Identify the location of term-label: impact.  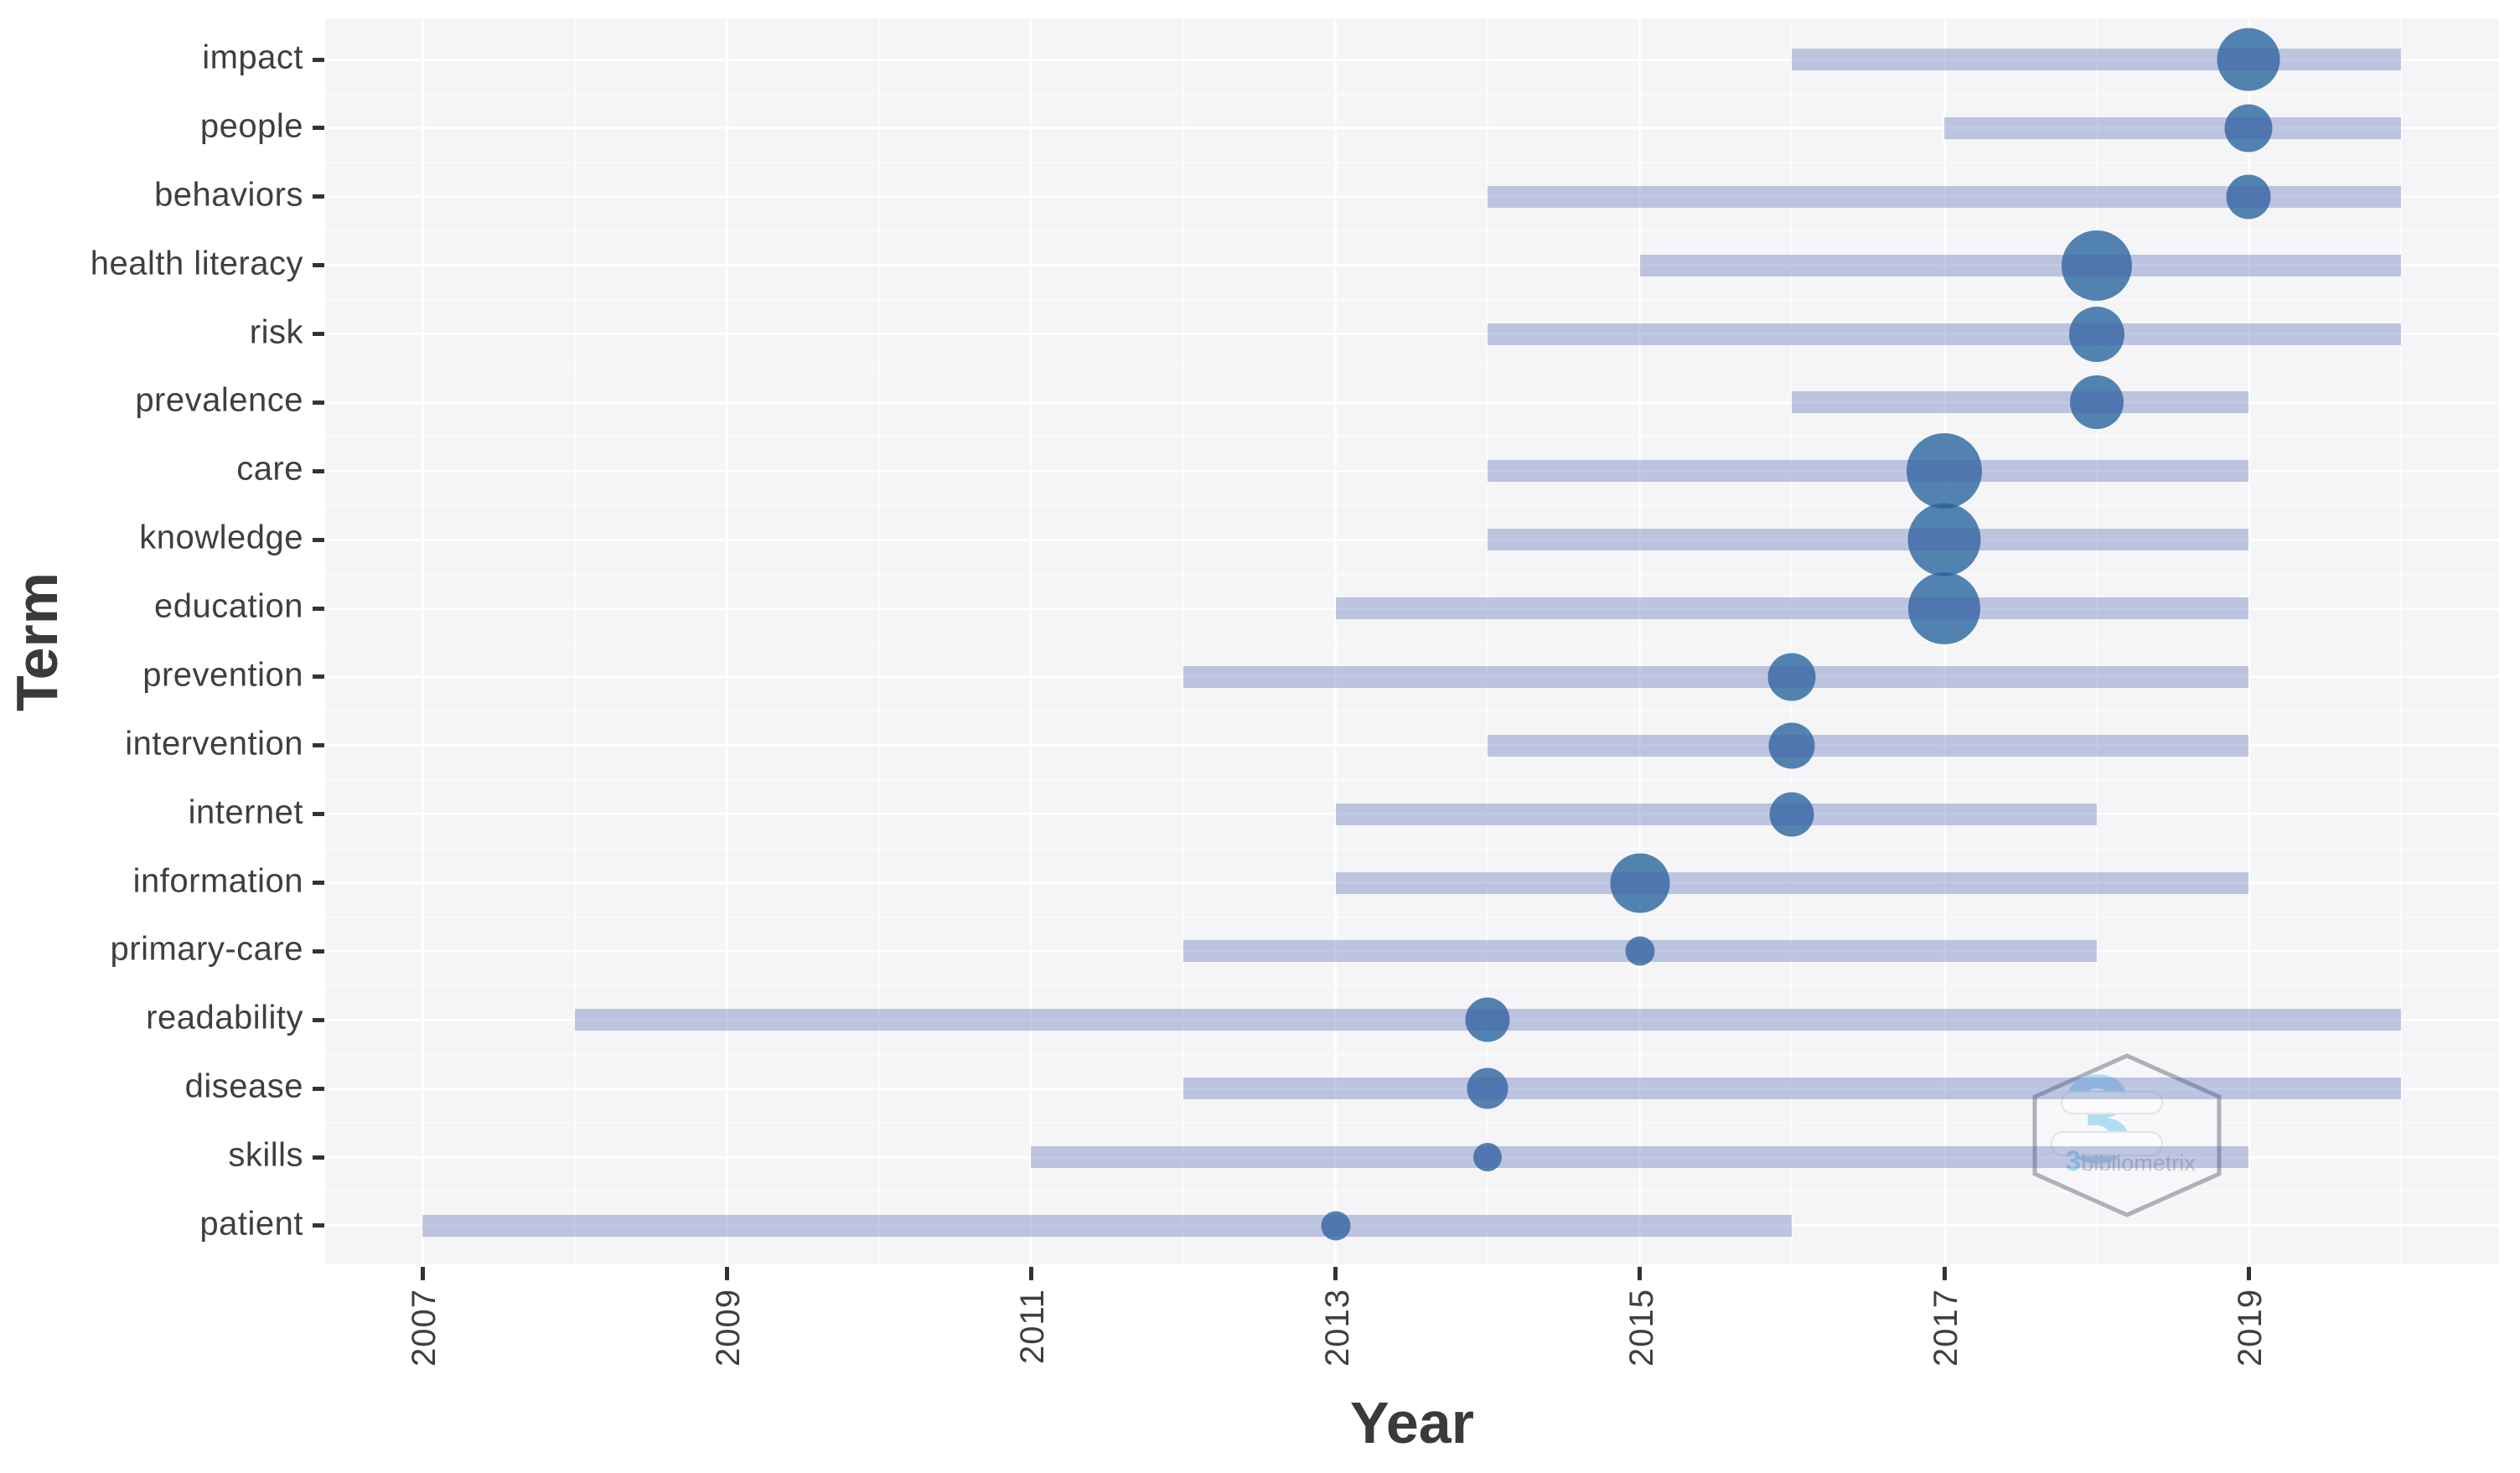
(252, 58).